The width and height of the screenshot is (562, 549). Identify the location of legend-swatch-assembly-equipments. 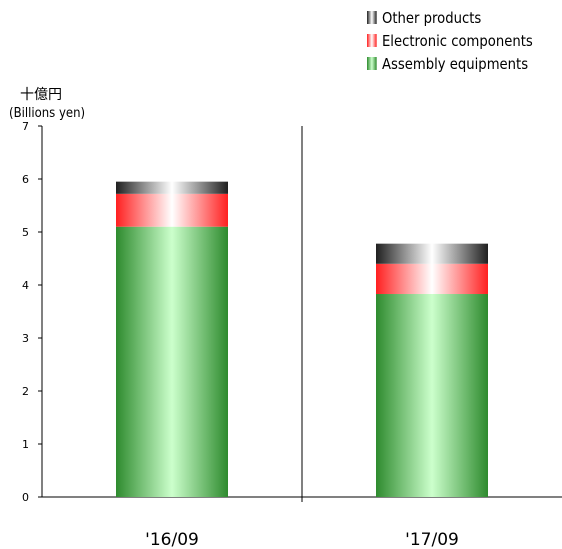
(372, 63).